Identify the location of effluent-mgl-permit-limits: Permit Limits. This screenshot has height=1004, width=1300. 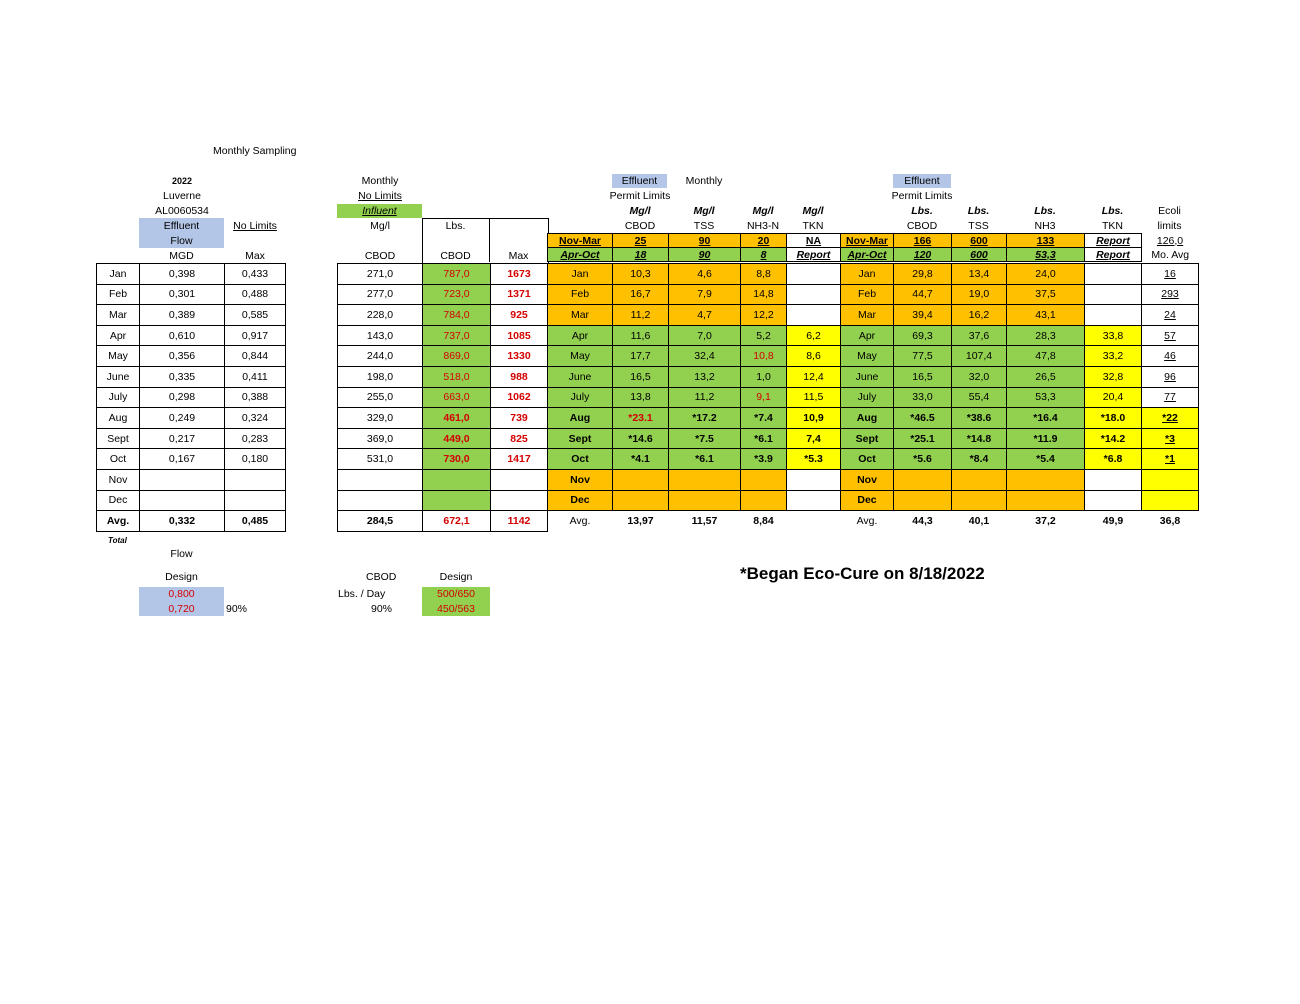
(640, 196).